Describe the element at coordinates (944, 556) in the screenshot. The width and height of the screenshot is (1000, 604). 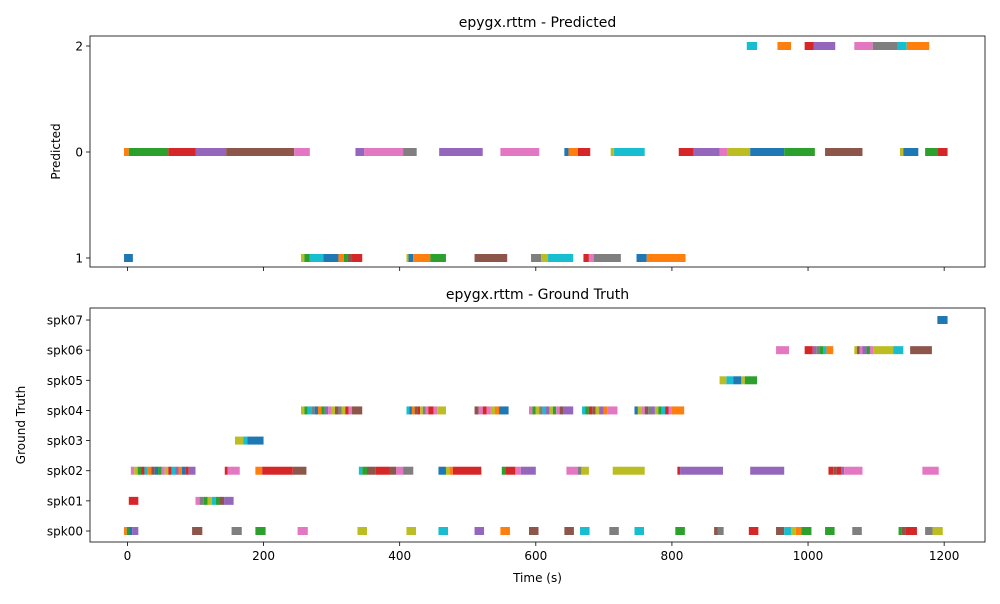
I see `x-tick-label: 1200` at that location.